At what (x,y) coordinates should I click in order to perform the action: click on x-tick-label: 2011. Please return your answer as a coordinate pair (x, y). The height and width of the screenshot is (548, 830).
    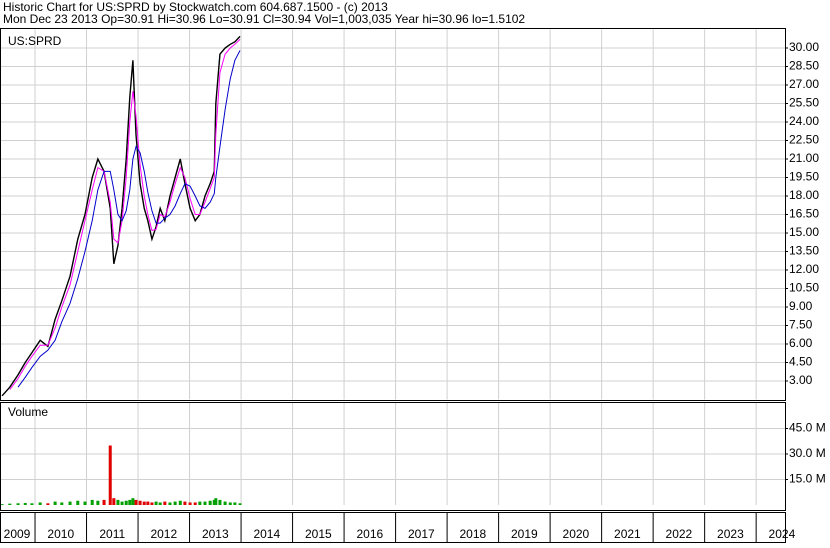
    Looking at the image, I should click on (112, 534).